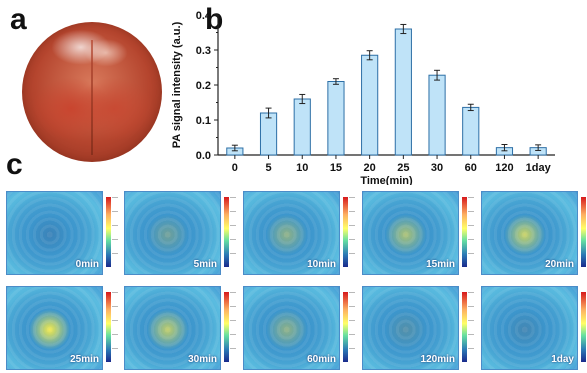  Describe the element at coordinates (504, 168) in the screenshot. I see `x-tick-label: 120` at that location.